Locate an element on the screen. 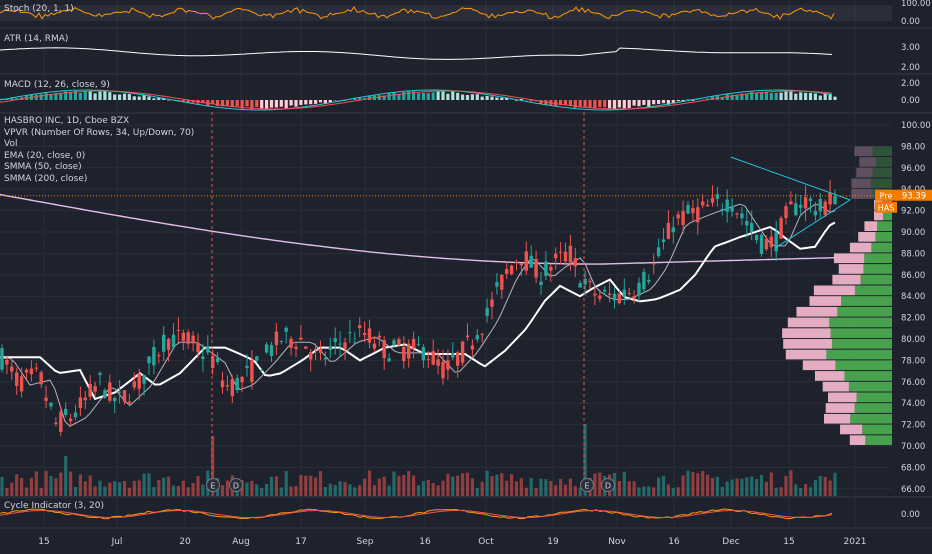 Image resolution: width=932 pixels, height=554 pixels. cycle-tick-label: 0.00 is located at coordinates (910, 515).